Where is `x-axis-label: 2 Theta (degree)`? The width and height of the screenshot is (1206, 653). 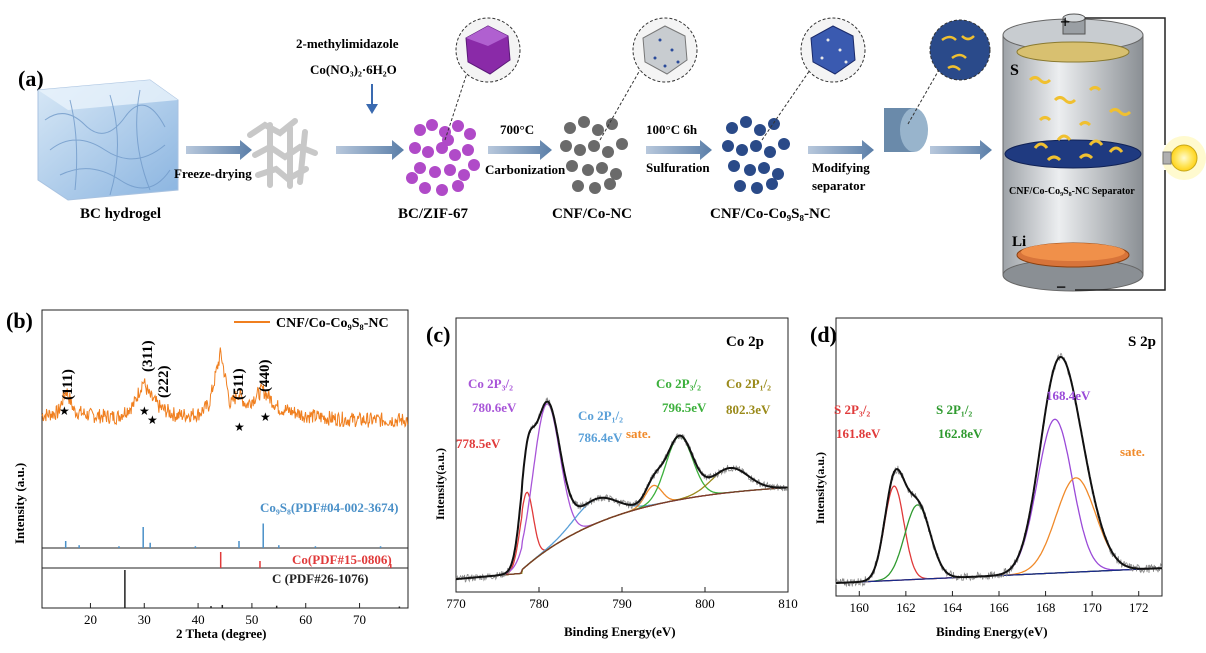 x-axis-label: 2 Theta (degree) is located at coordinates (221, 633).